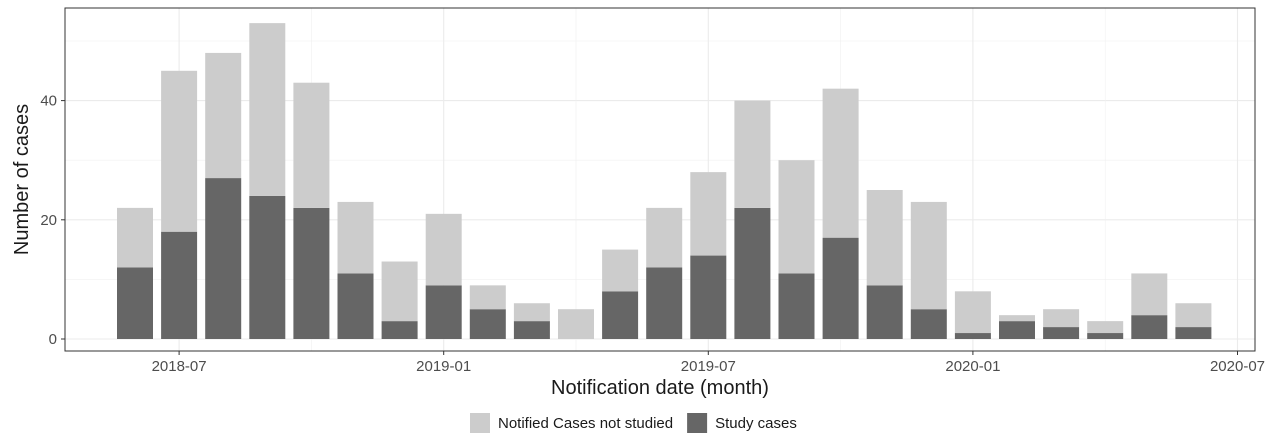  Describe the element at coordinates (585, 423) in the screenshot. I see `legend-label-notified-cases-not-studied: Notified Cases not studied` at that location.